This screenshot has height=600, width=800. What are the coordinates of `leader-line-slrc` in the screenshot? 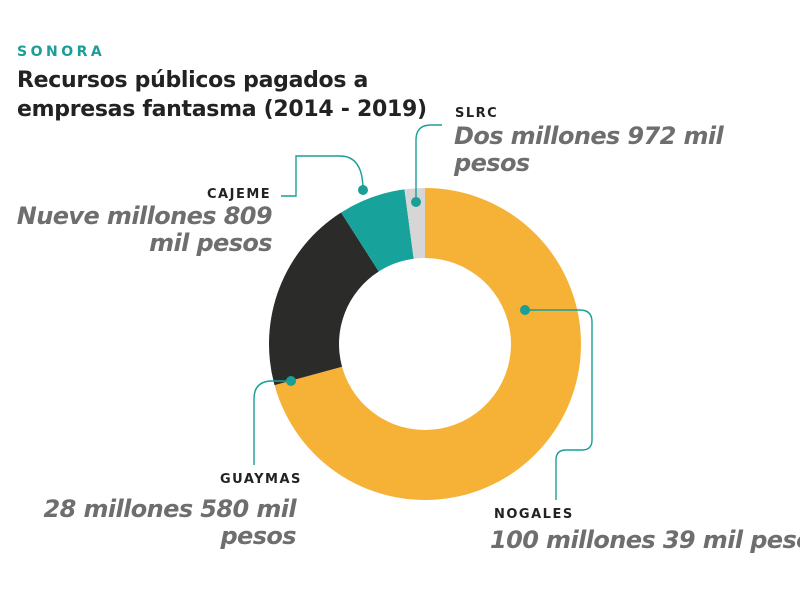 It's located at (428, 163).